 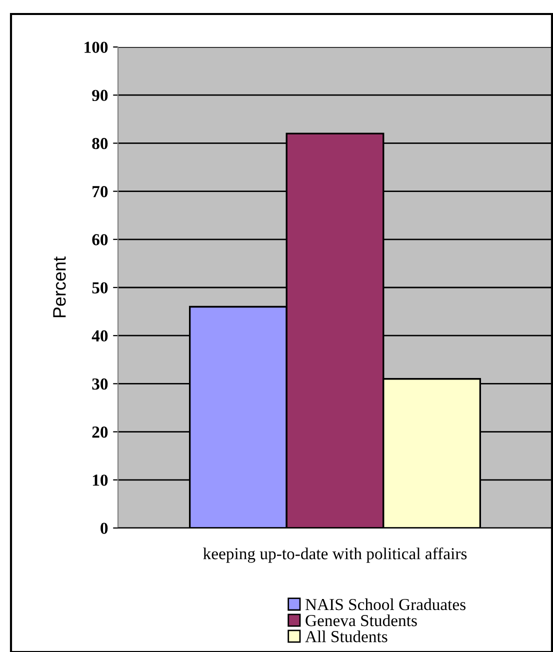 What do you see at coordinates (385, 604) in the screenshot?
I see `legend-label: NAIS School Graduates` at bounding box center [385, 604].